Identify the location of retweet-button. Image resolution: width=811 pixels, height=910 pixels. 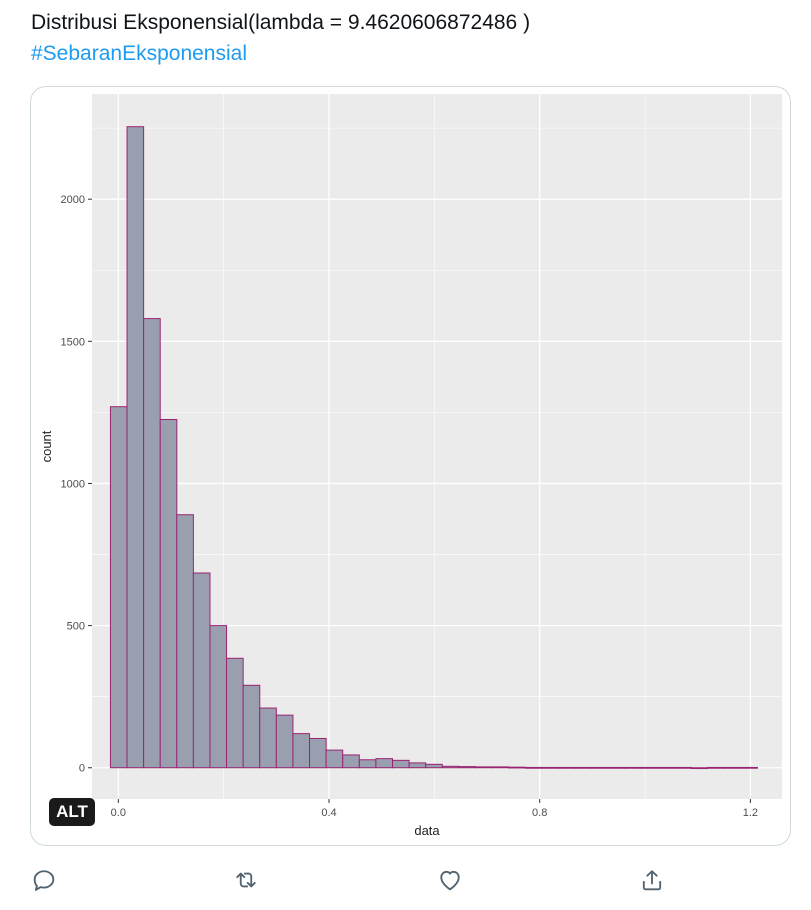
(246, 880).